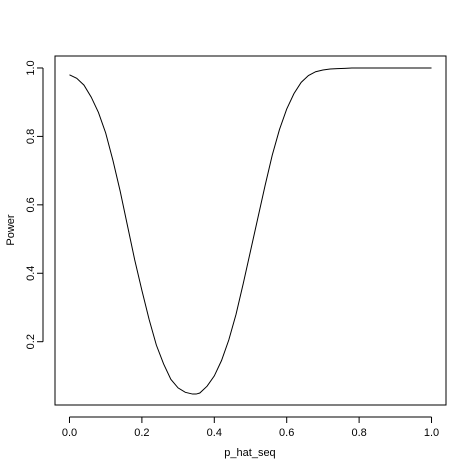 The height and width of the screenshot is (473, 474). What do you see at coordinates (11, 230) in the screenshot?
I see `y-axis-title: Power` at bounding box center [11, 230].